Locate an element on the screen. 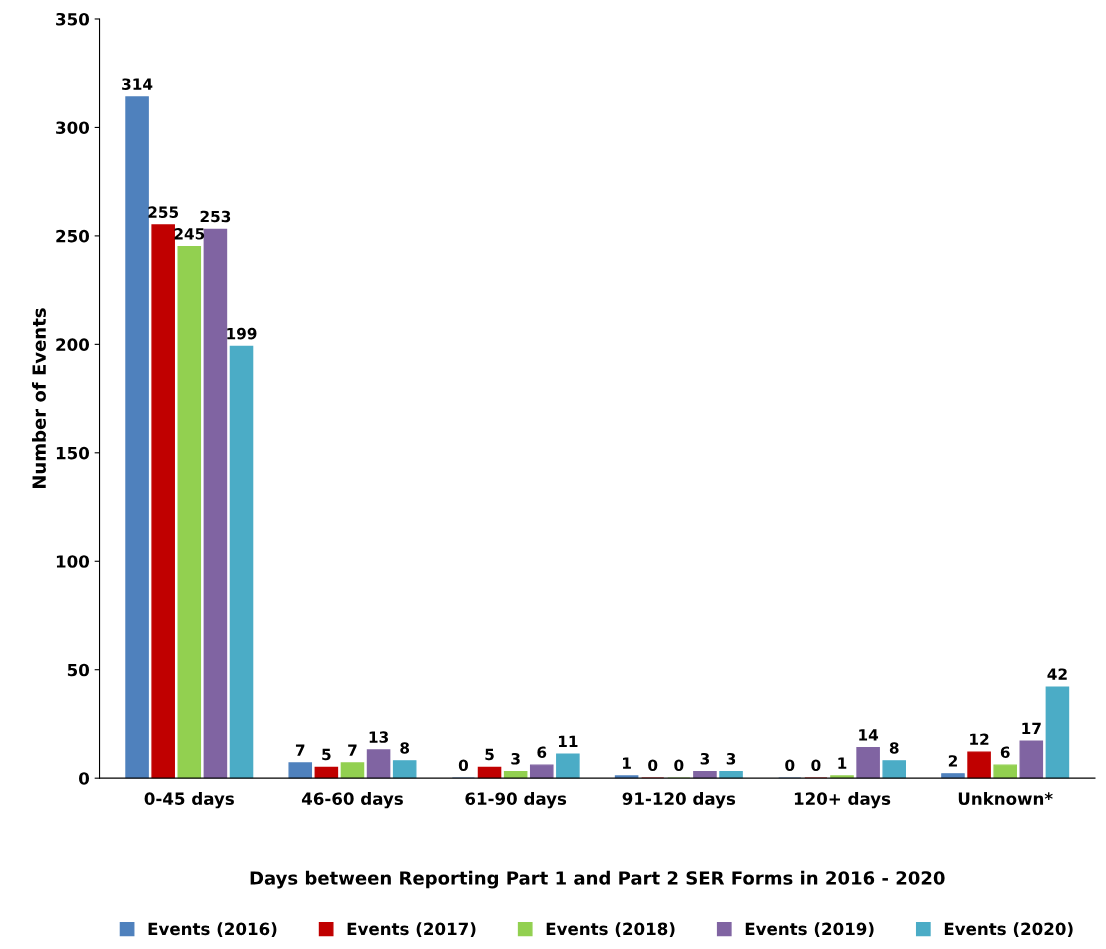 This screenshot has height=949, width=1106. y-tick-label: 300 is located at coordinates (73, 128).